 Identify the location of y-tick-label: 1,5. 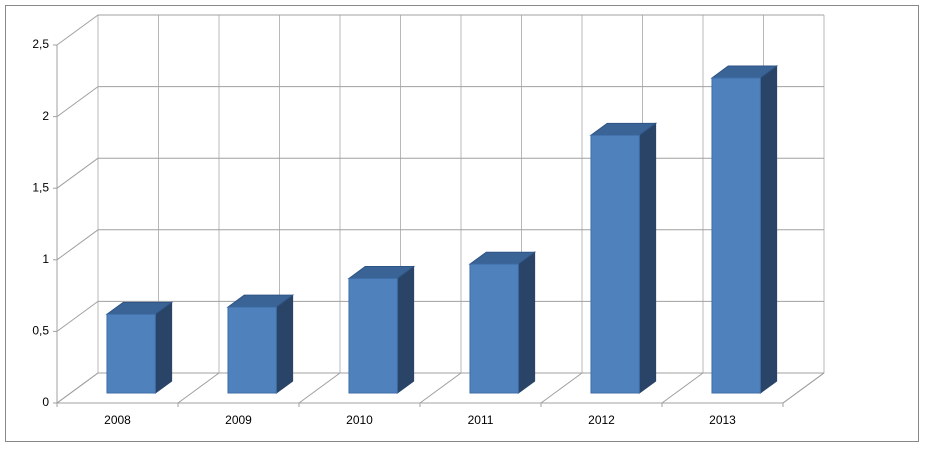
(40, 187).